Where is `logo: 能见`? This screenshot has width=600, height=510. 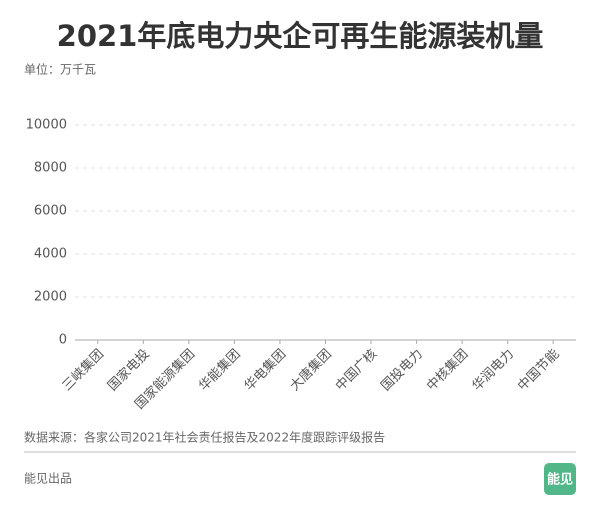
logo: 能见 is located at coordinates (560, 480).